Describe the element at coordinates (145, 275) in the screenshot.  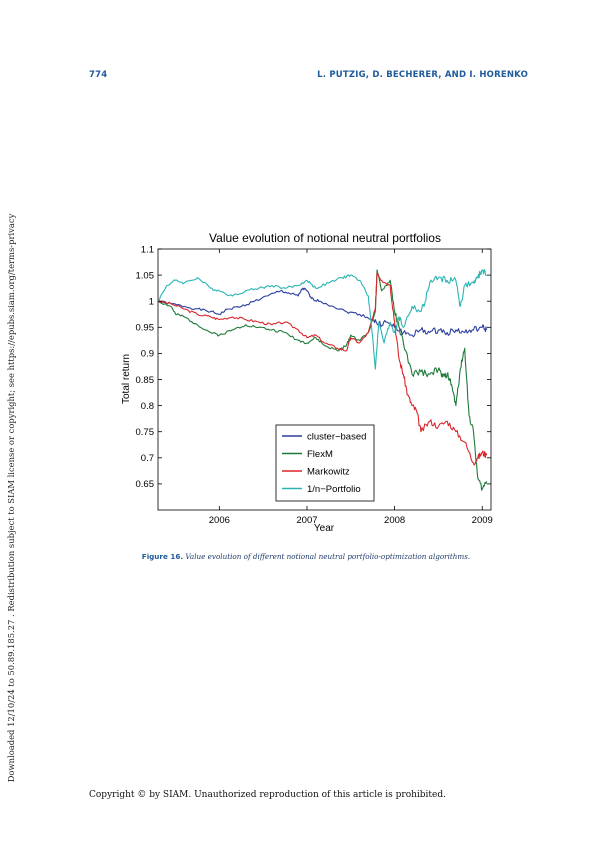
I see `y-tick-label: 1.05` at that location.